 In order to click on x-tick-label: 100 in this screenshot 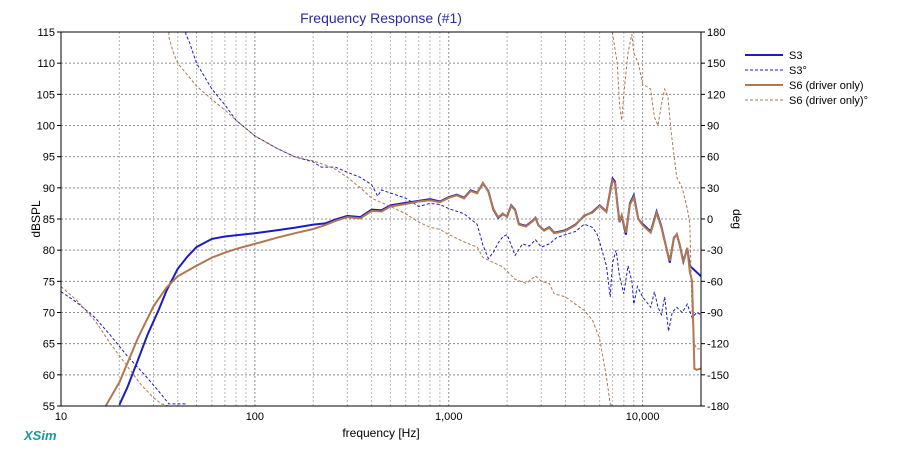, I will do `click(255, 417)`.